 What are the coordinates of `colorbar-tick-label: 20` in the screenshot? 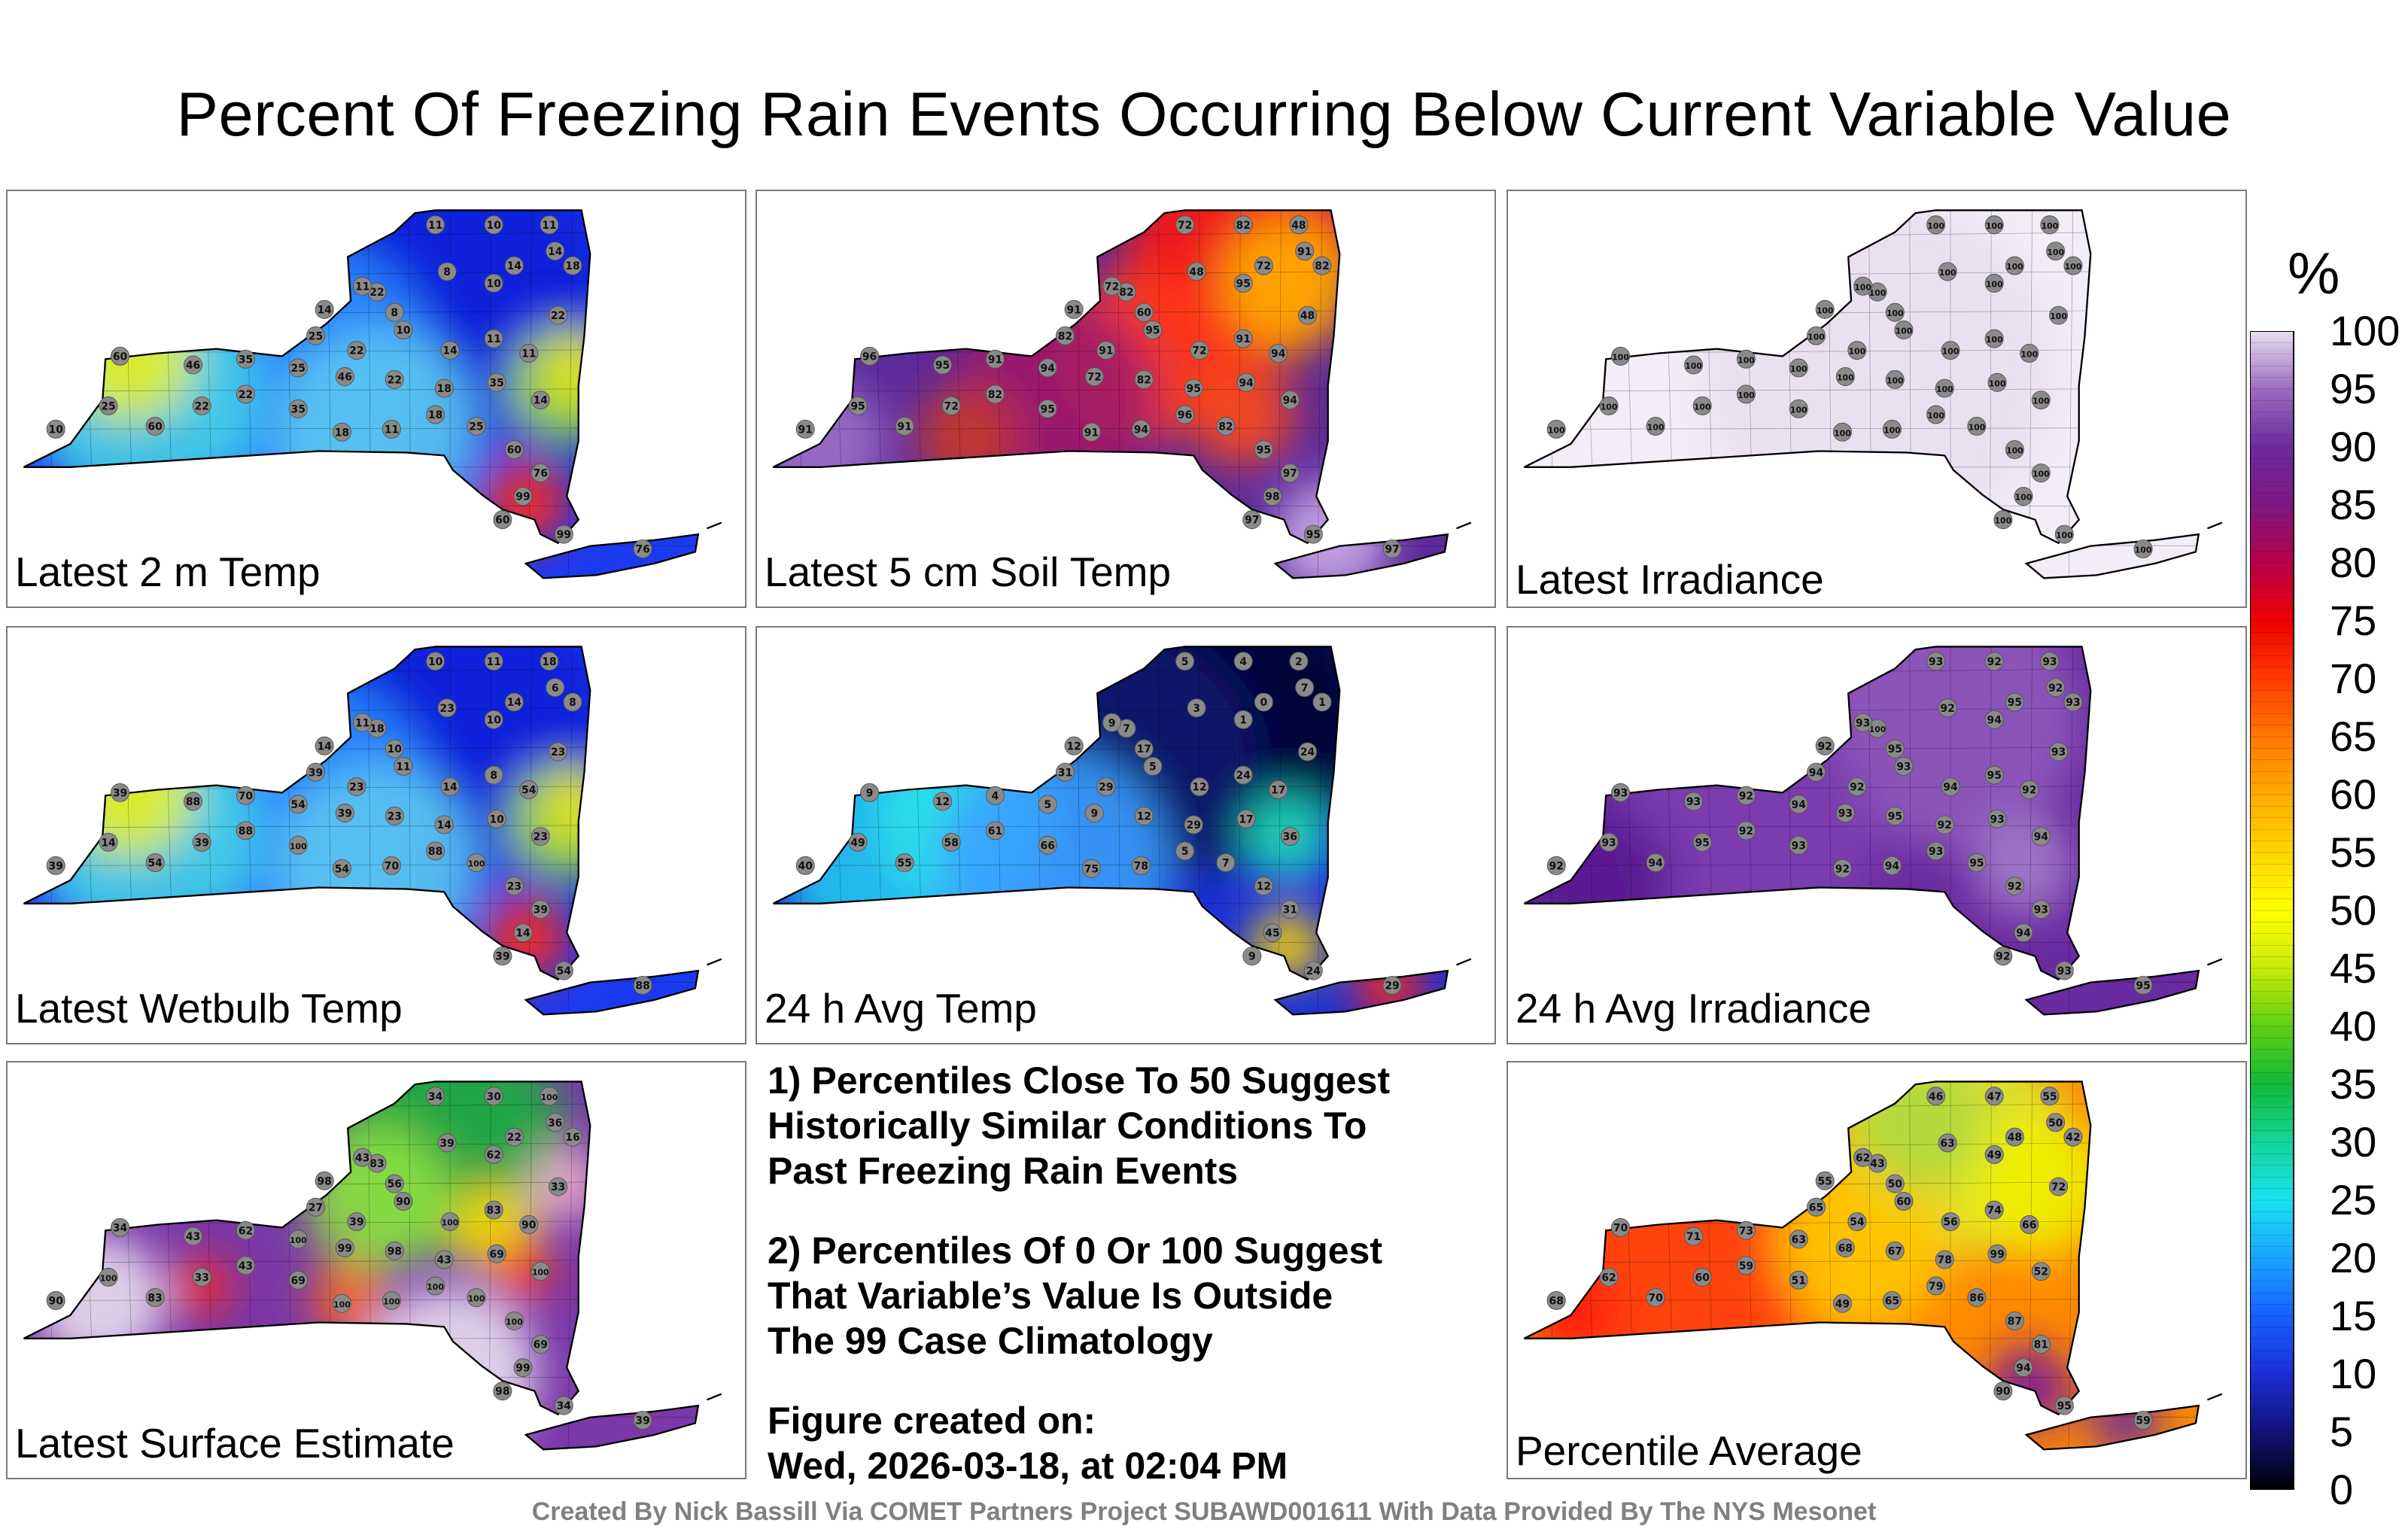 It's located at (2353, 1257).